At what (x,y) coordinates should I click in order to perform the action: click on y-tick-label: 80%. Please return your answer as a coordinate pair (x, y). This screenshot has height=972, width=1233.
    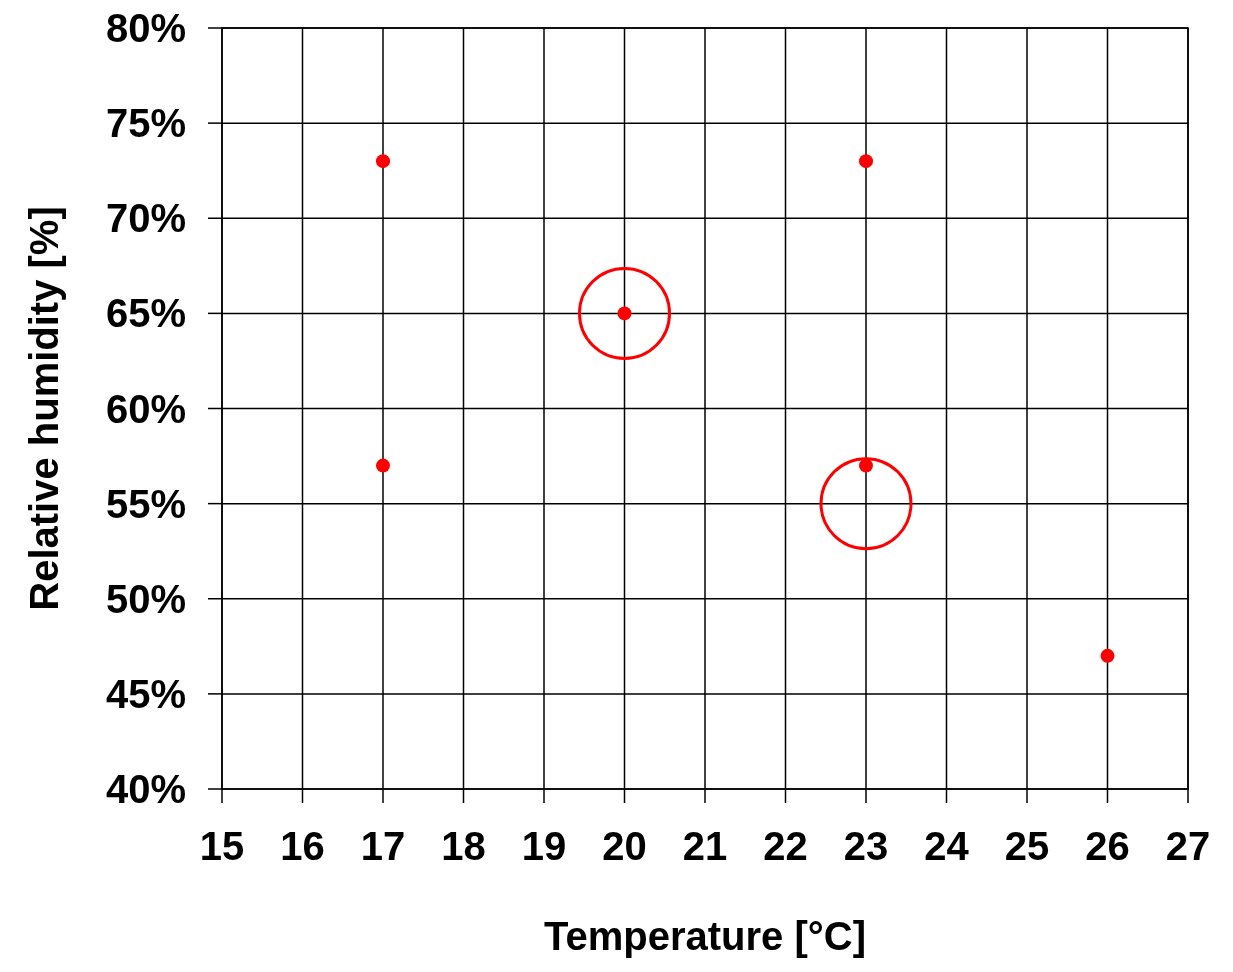
    Looking at the image, I should click on (145, 28).